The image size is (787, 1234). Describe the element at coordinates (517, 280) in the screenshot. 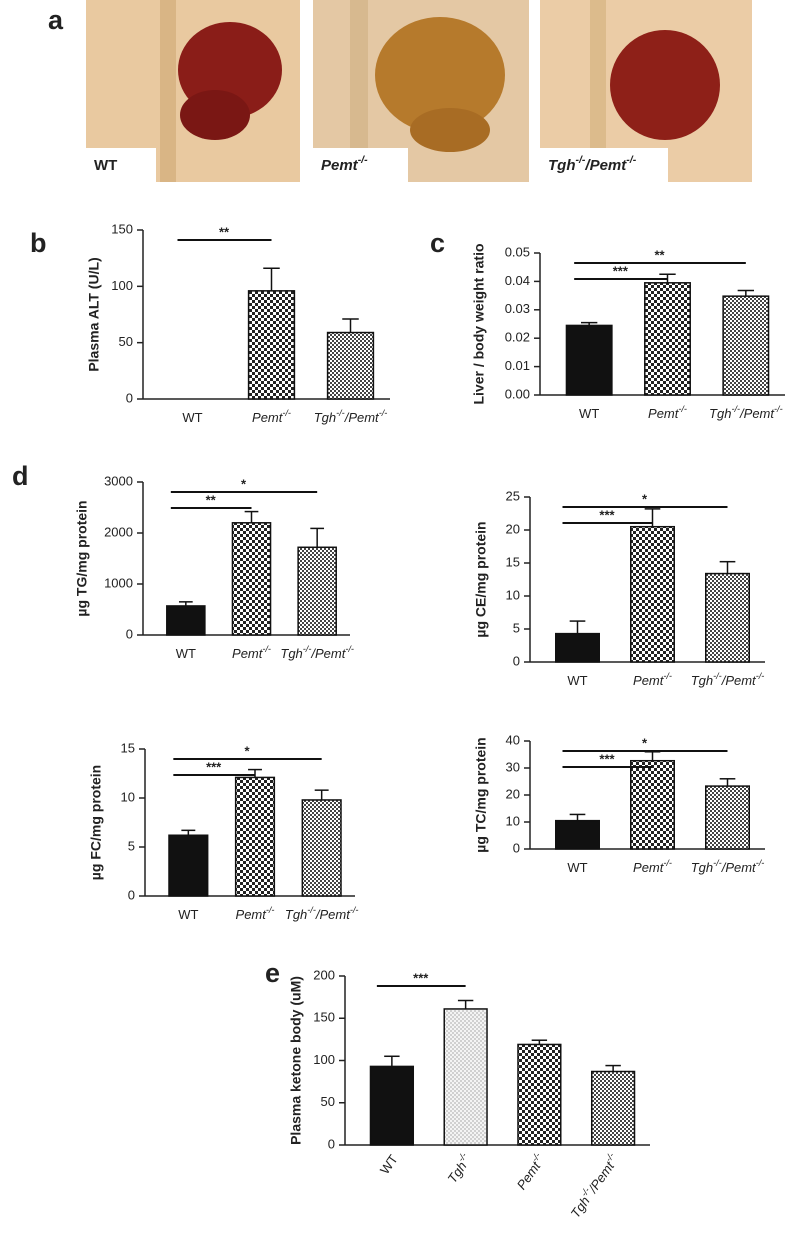

I see `y-tick-label: 0.04` at that location.